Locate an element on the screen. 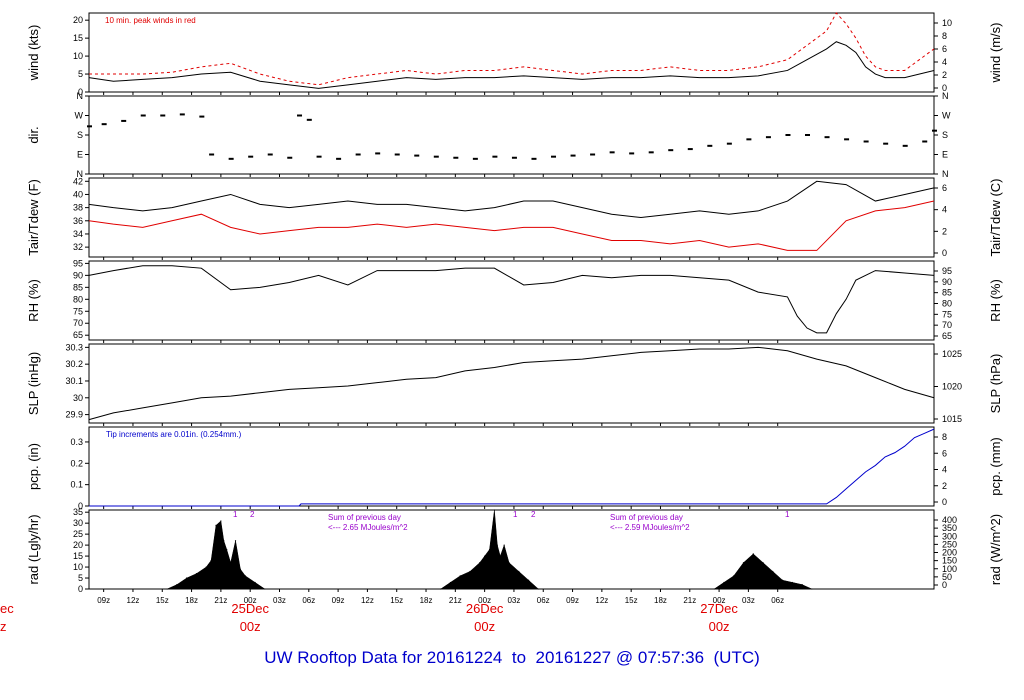  y-tick-label-right: 75 is located at coordinates (947, 314).